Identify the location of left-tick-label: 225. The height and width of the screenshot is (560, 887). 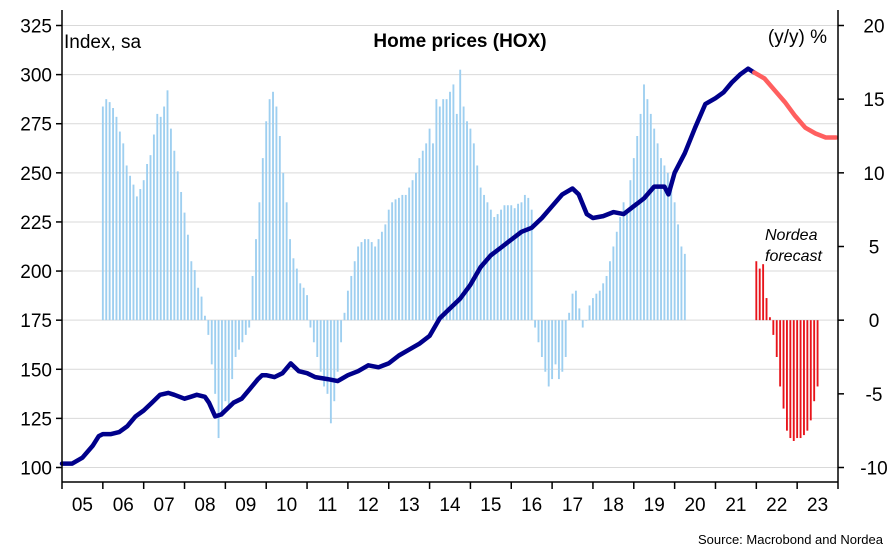
(36, 223).